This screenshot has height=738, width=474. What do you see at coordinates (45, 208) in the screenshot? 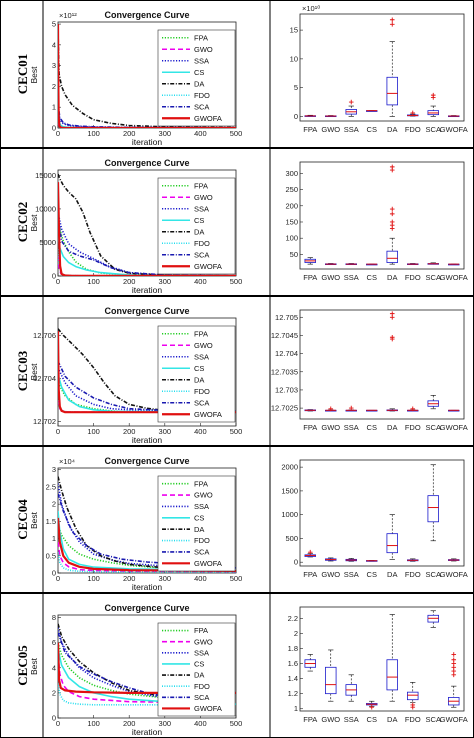
I see `y-tick-label: 10000` at bounding box center [45, 208].